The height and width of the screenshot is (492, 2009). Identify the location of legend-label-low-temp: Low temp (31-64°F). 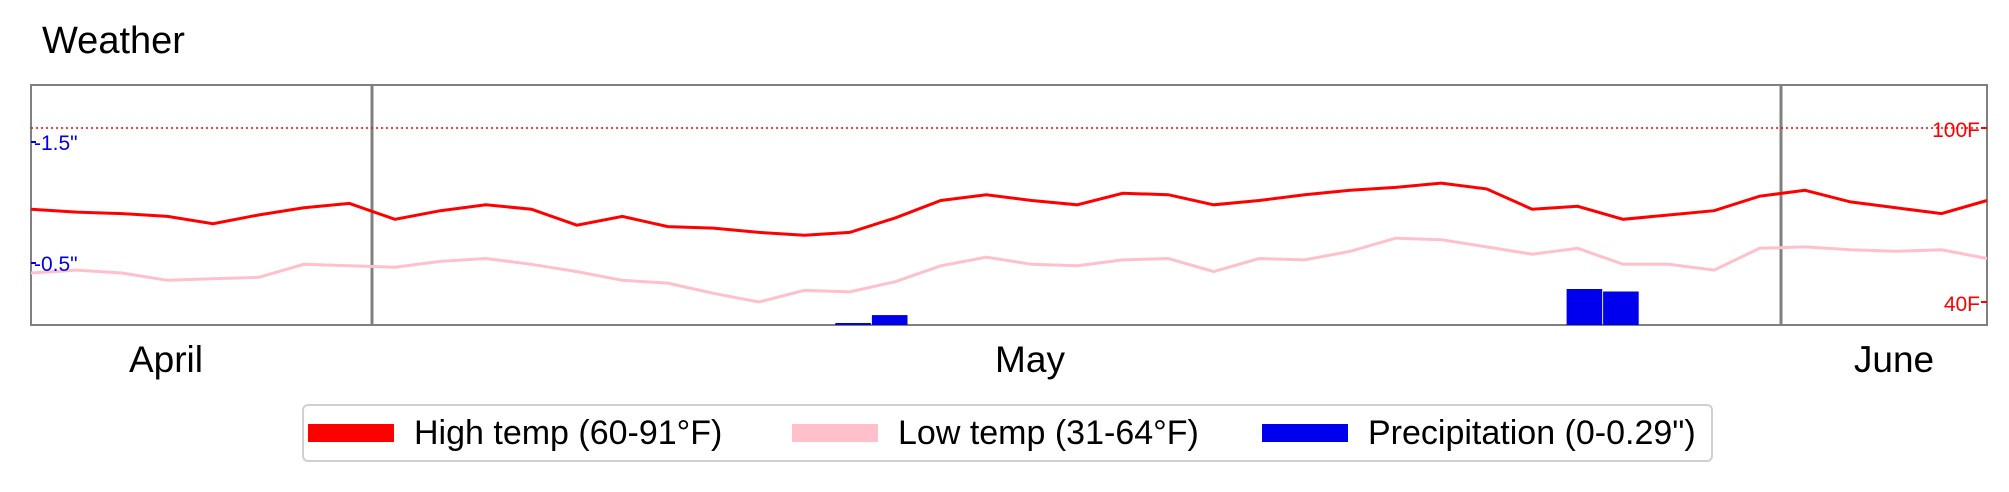
(1048, 432).